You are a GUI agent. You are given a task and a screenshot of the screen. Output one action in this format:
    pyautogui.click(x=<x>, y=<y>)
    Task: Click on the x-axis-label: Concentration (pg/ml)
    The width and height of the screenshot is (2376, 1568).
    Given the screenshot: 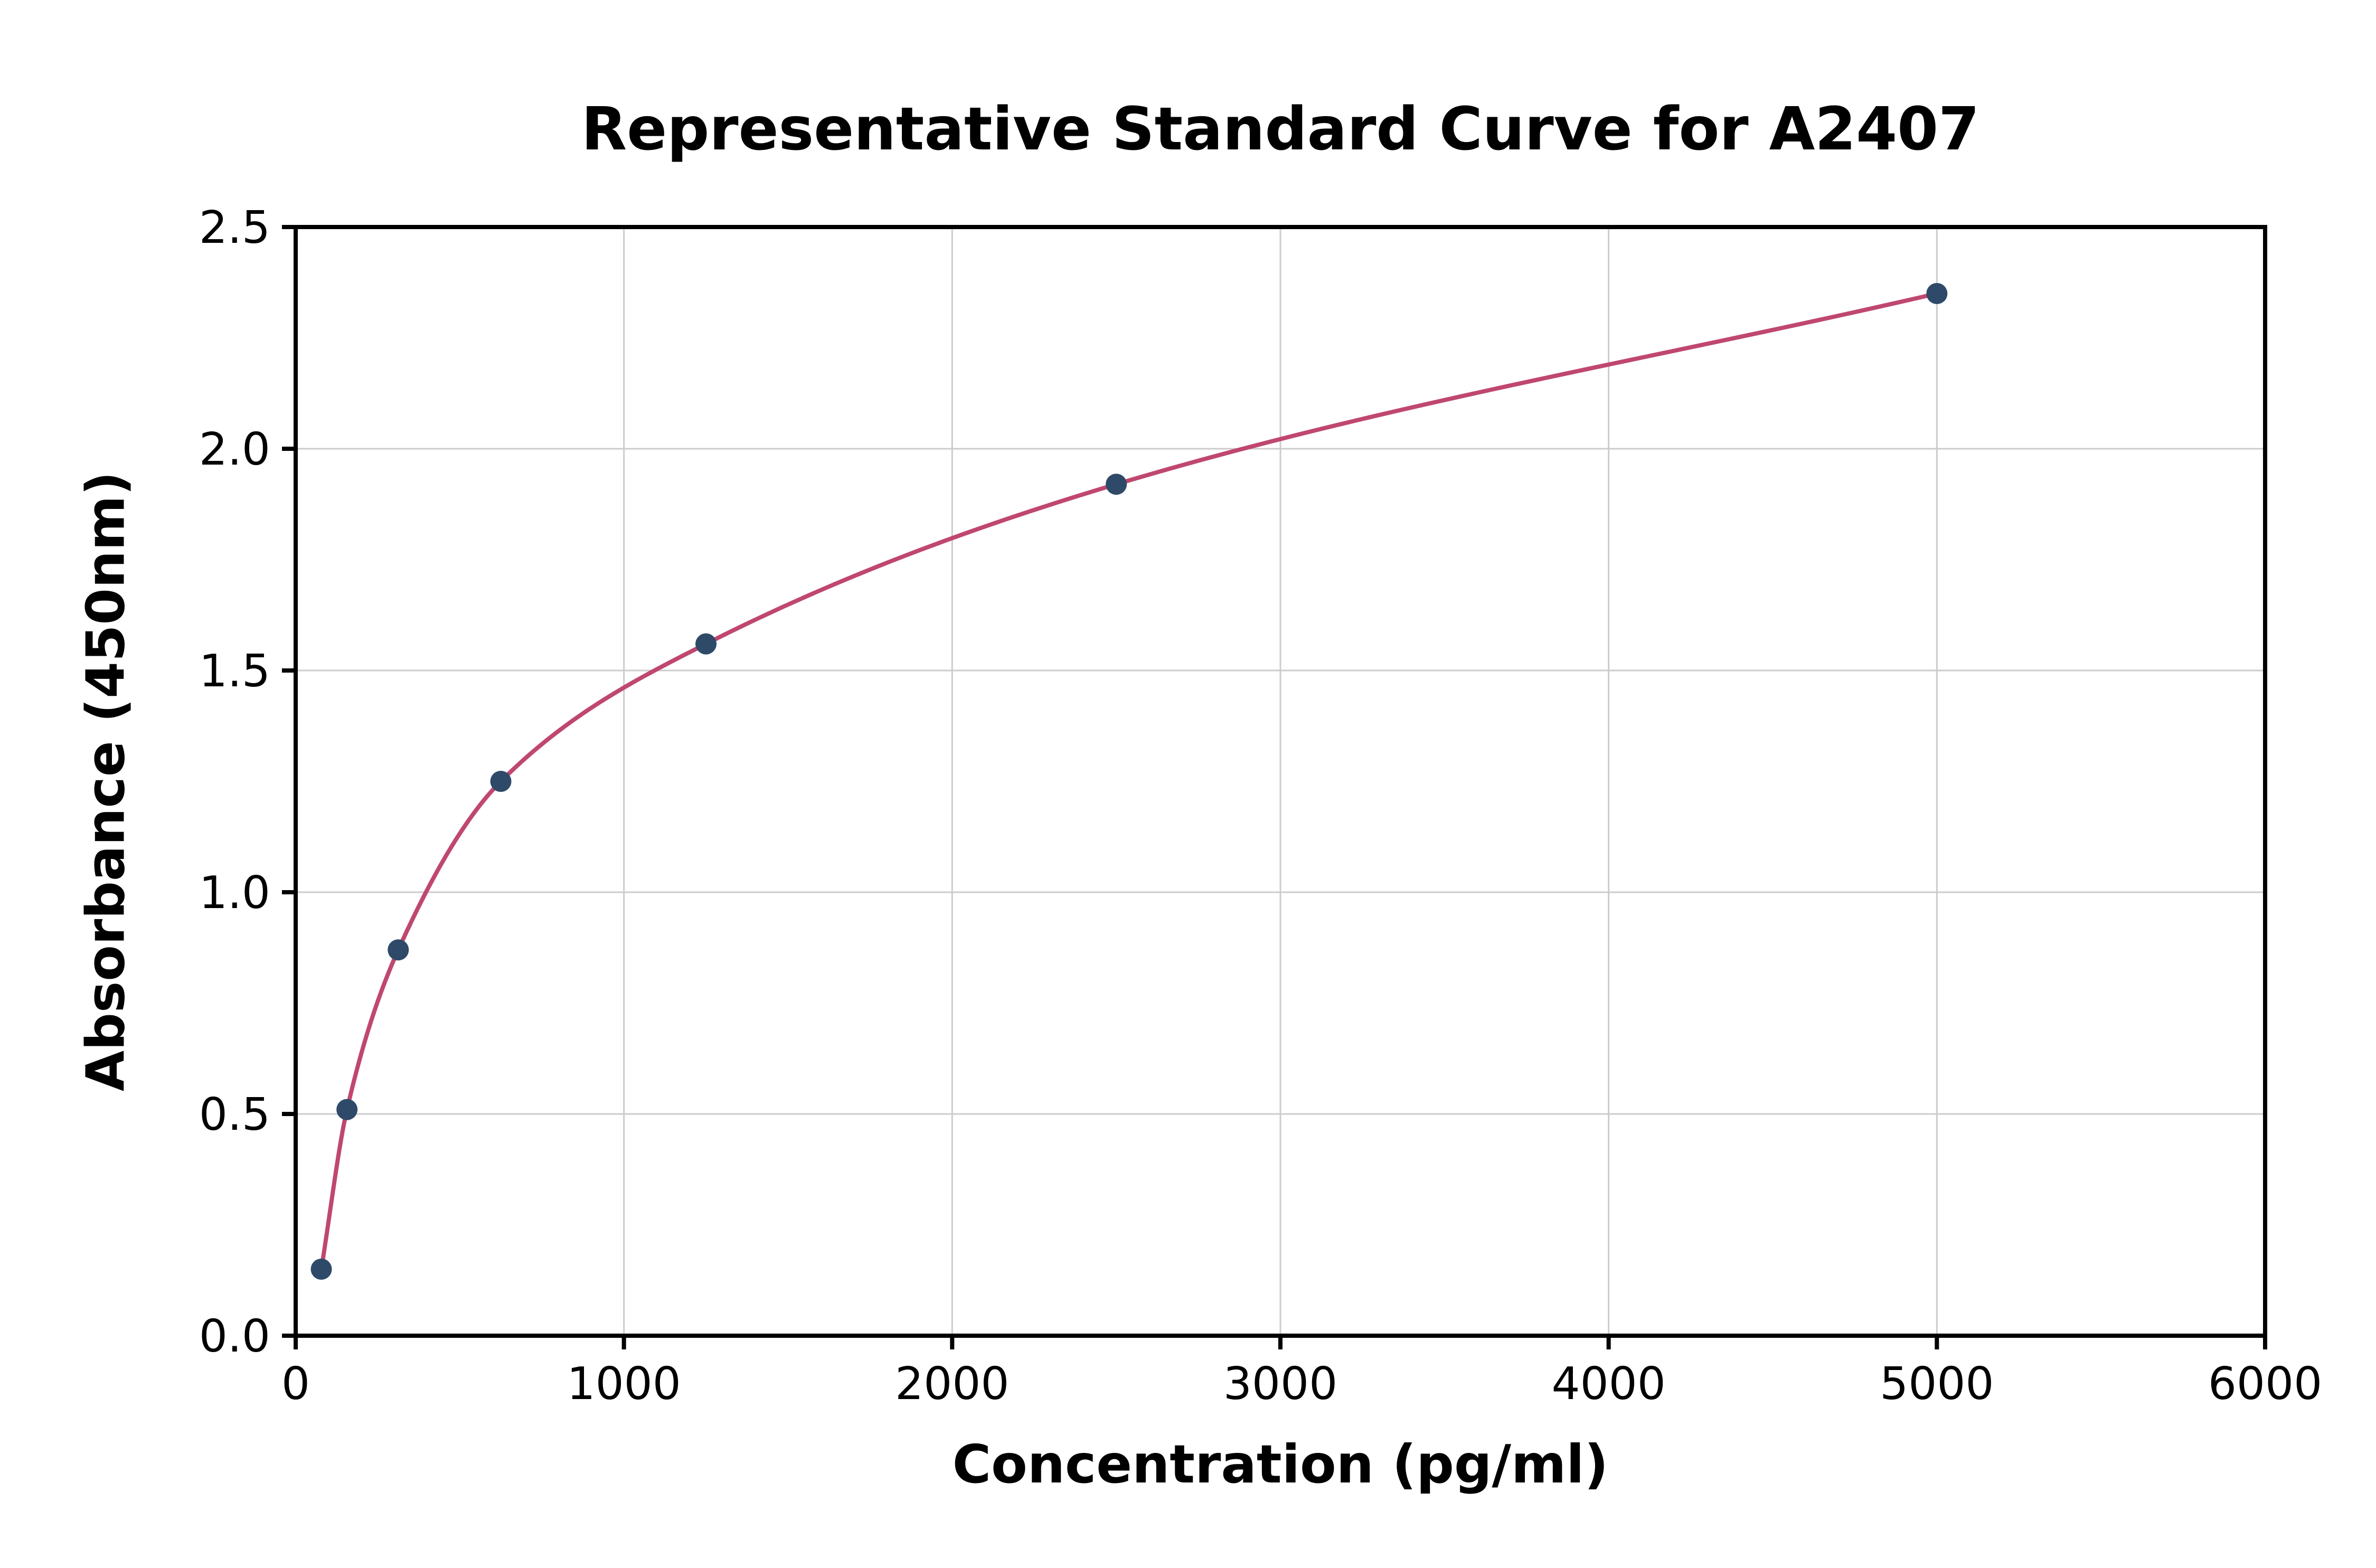 What is the action you would take?
    pyautogui.click(x=1280, y=1464)
    